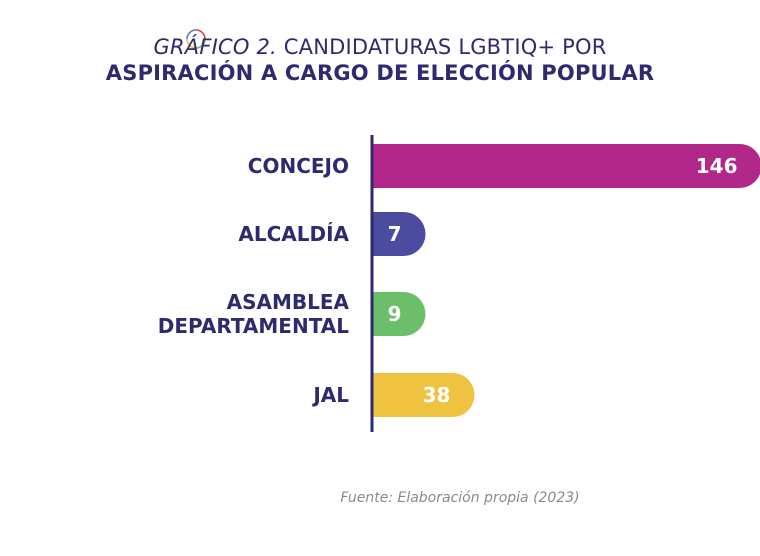 The height and width of the screenshot is (556, 760). I want to click on category-label: ALCALDÍA, so click(293, 234).